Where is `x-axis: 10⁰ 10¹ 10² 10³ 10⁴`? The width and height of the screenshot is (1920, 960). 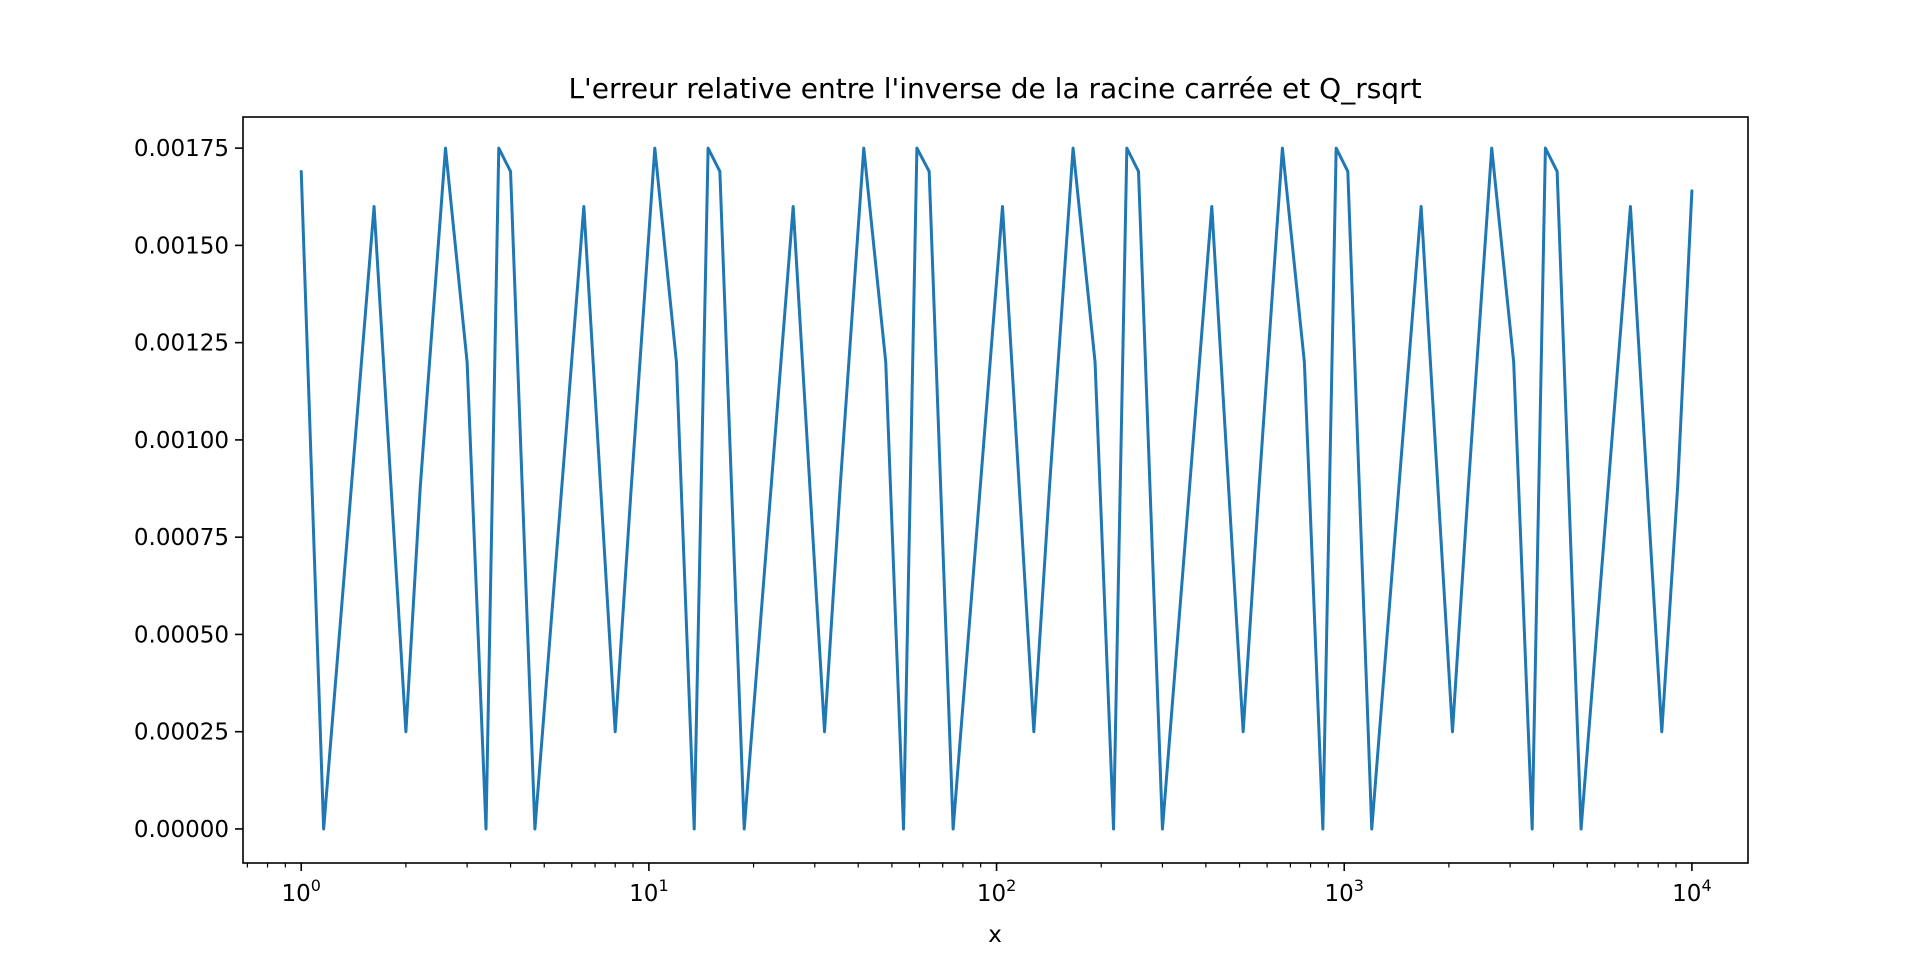 x-axis: 10⁰ 10¹ 10² 10³ 10⁴ is located at coordinates (979, 885).